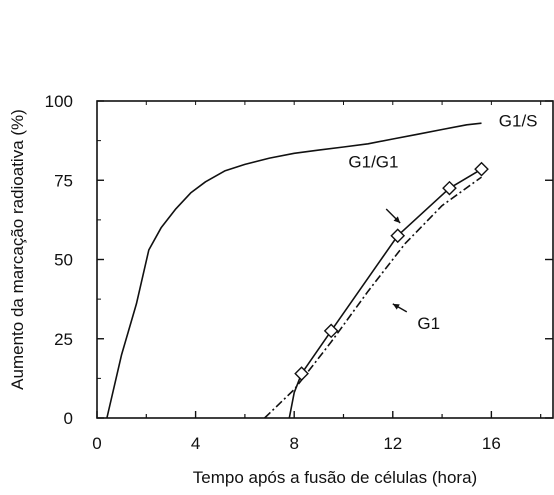 The height and width of the screenshot is (495, 554). Describe the element at coordinates (63, 339) in the screenshot. I see `y-tick-label: 25` at that location.